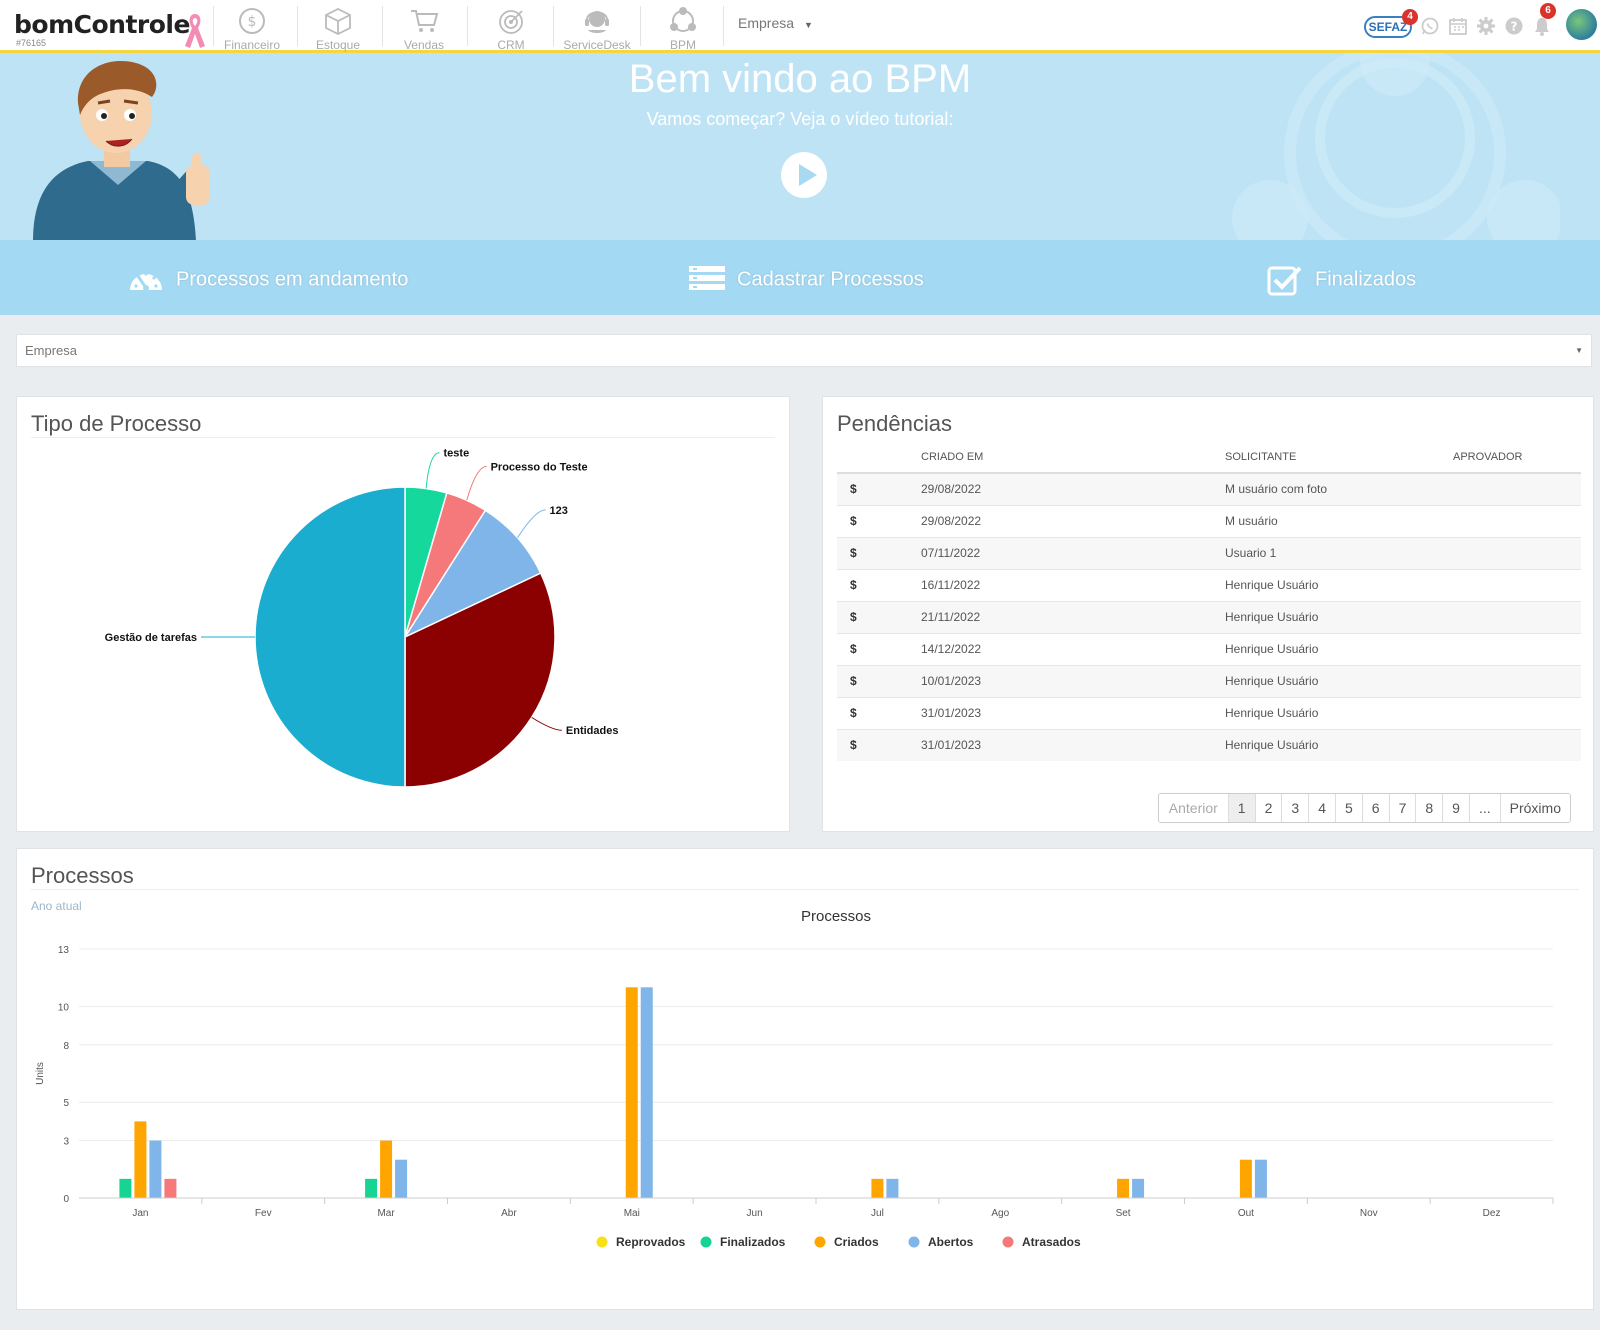 This screenshot has width=1600, height=1330. I want to click on hero-title-prefix: Bem vindo ao, so click(756, 79).